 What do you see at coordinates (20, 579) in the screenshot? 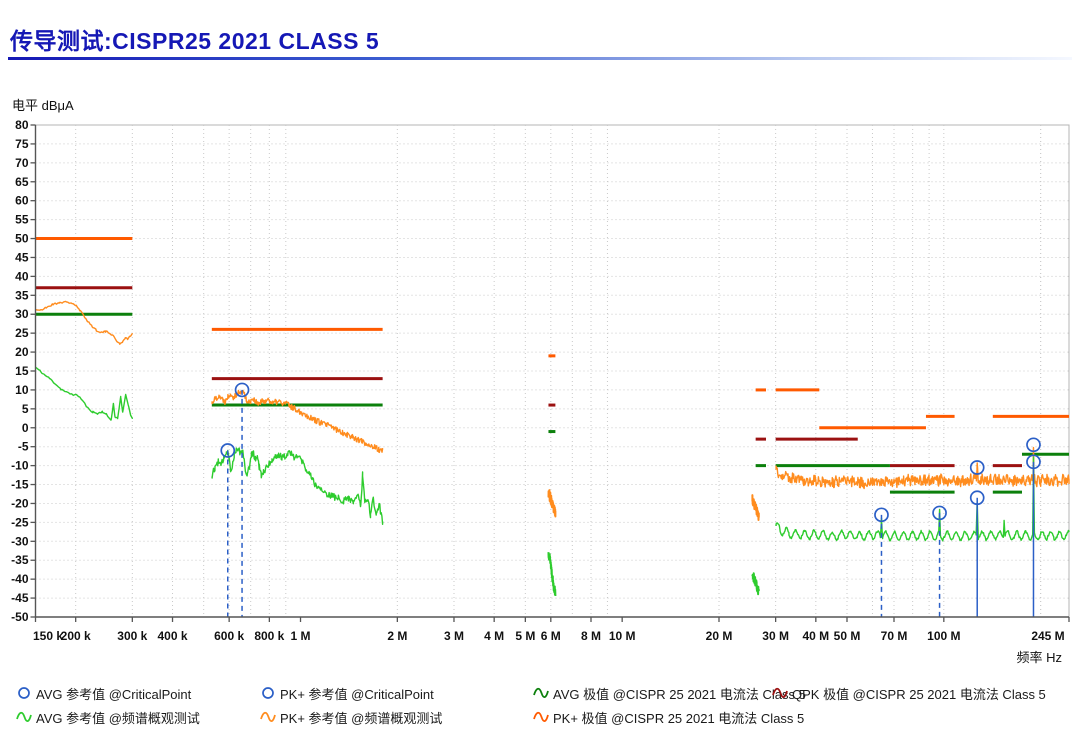
I see `y-tick-label: -40` at bounding box center [20, 579].